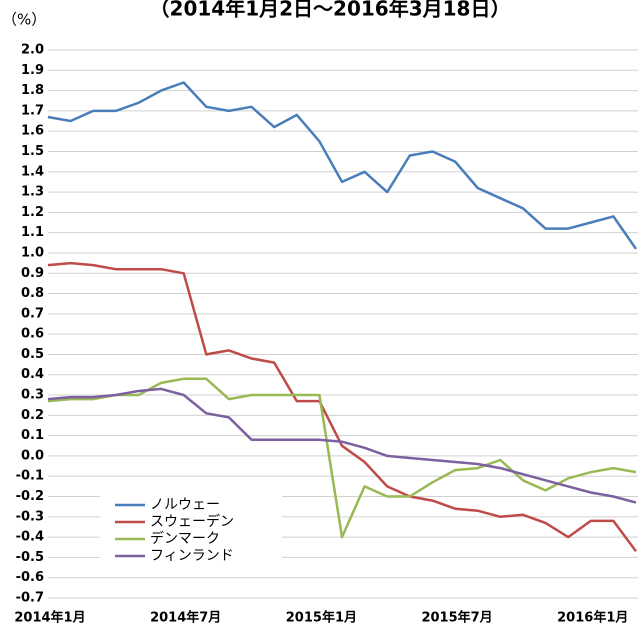 This screenshot has height=628, width=640. I want to click on y-tick-label: 1.3, so click(32, 192).